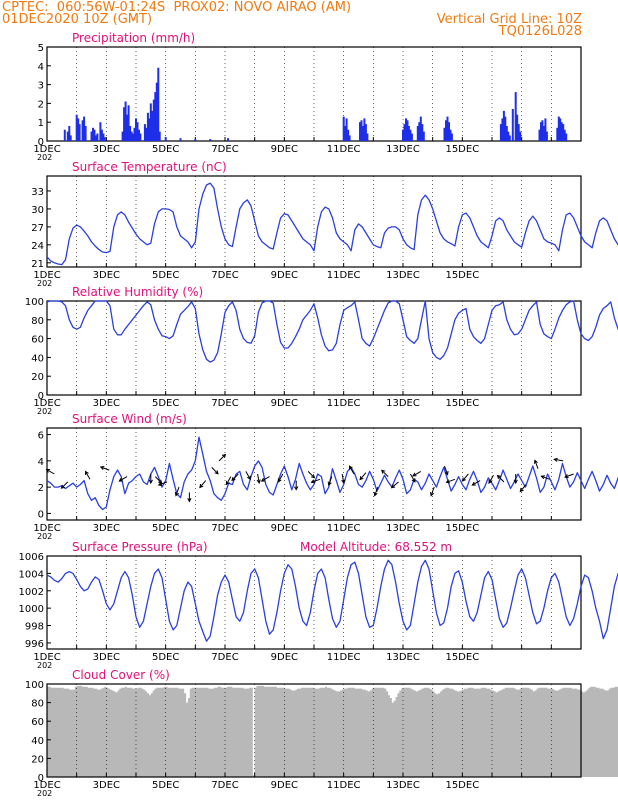 This screenshot has height=800, width=618. I want to click on x-tick-label: 7DEC, so click(224, 657).